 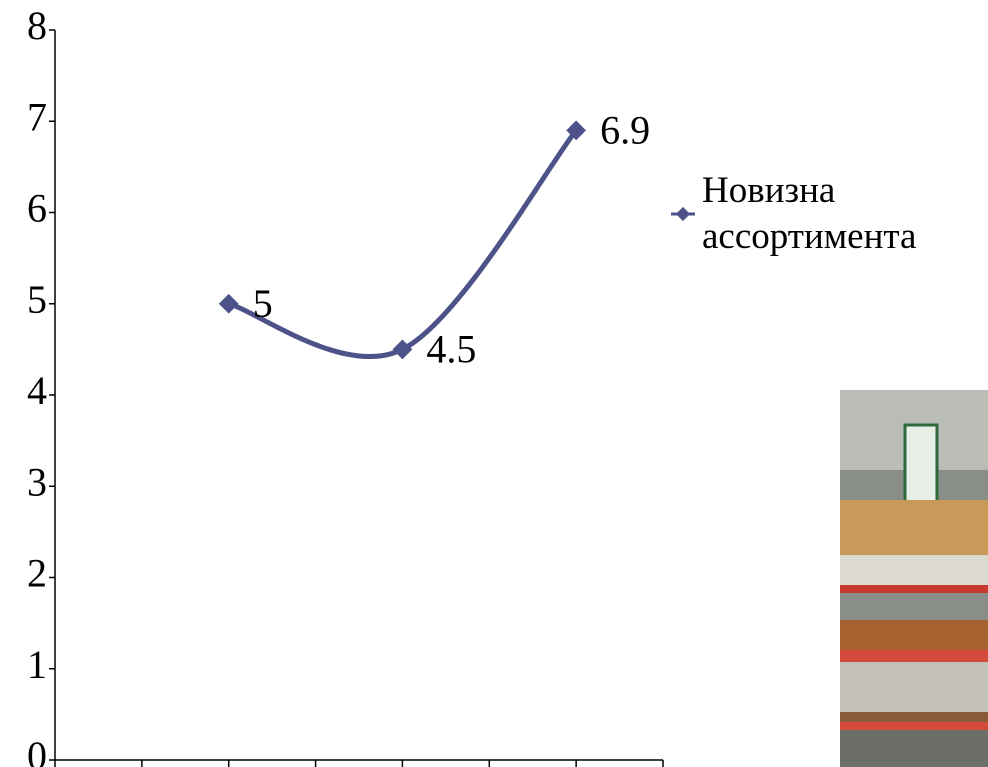 I want to click on data-label: 4.5, so click(x=451, y=349).